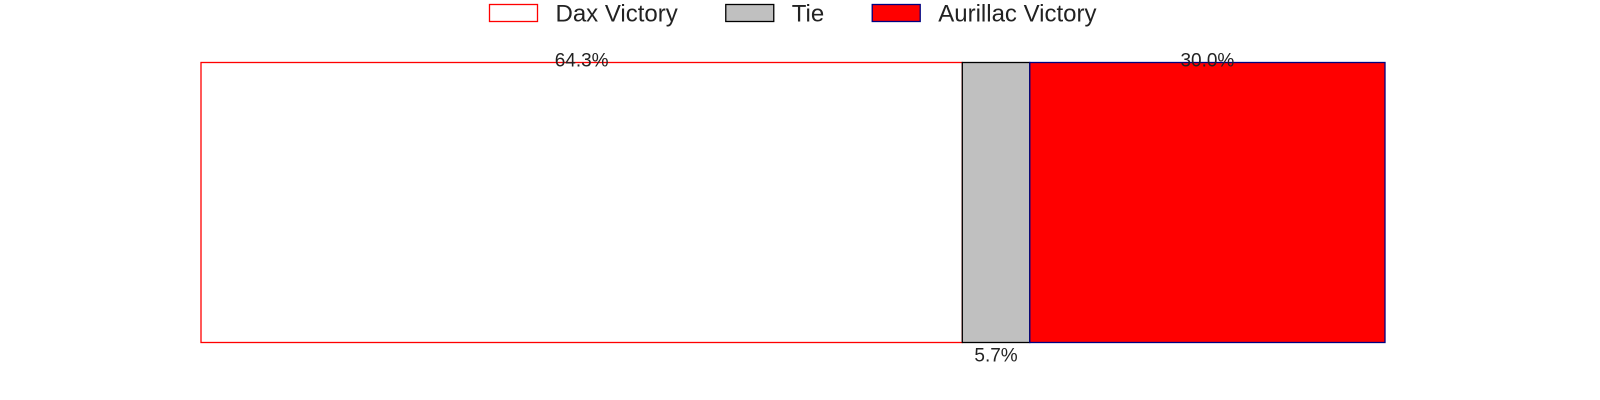 The width and height of the screenshot is (1600, 400). I want to click on legend-label-dax-victory: Dax Victory, so click(617, 14).